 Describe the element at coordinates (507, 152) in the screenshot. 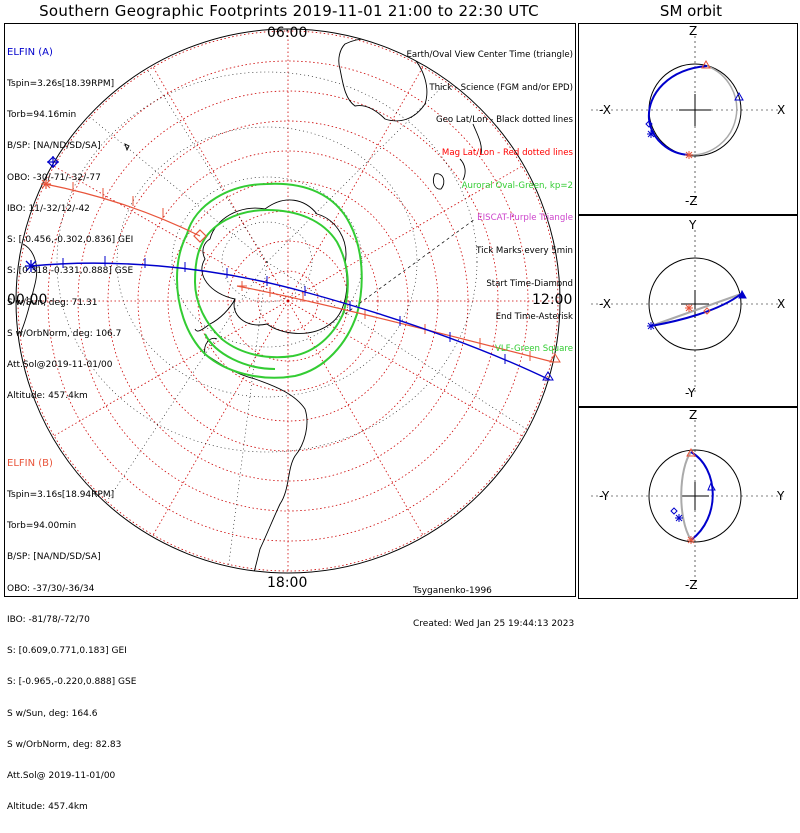

I see `legend-entry: Mag Lat/Lon - Red dotted lines` at that location.